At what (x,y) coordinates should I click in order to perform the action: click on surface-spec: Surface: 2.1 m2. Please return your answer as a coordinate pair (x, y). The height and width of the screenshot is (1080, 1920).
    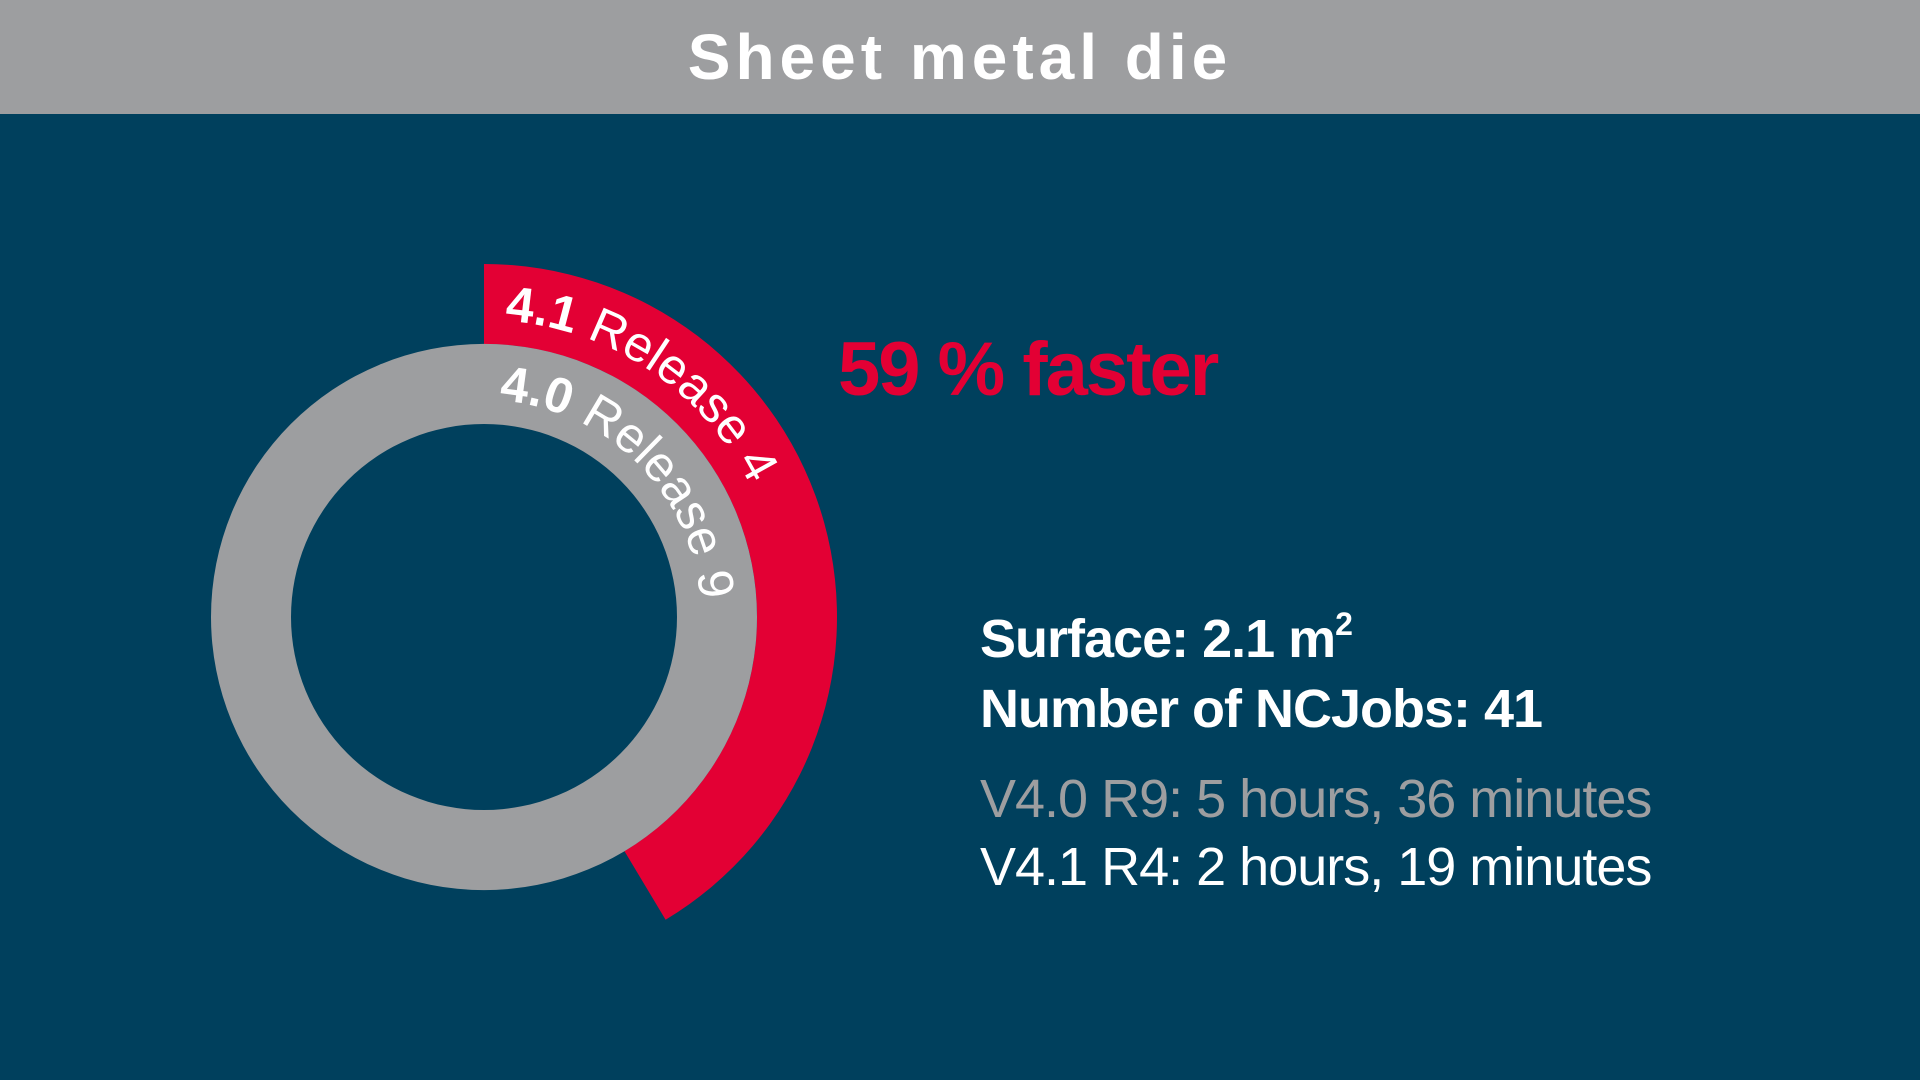
    Looking at the image, I should click on (1166, 638).